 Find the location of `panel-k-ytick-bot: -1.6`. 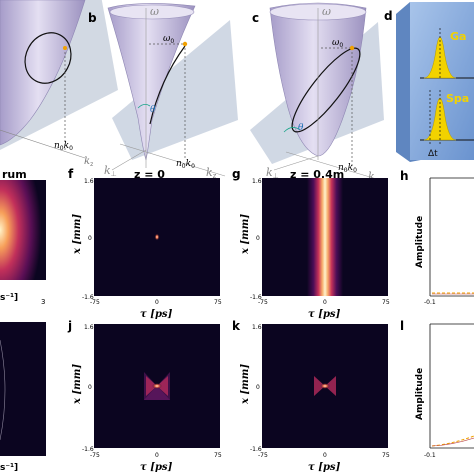

panel-k-ytick-bot: -1.6 is located at coordinates (256, 449).